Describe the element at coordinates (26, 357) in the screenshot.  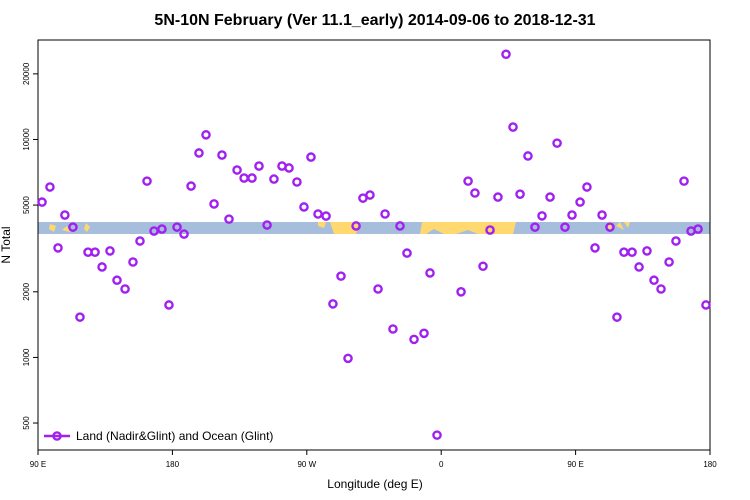
I see `y-tick-label: 1000` at that location.